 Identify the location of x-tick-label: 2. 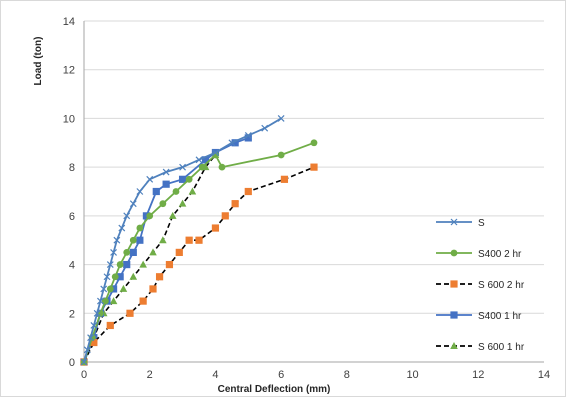
(150, 375).